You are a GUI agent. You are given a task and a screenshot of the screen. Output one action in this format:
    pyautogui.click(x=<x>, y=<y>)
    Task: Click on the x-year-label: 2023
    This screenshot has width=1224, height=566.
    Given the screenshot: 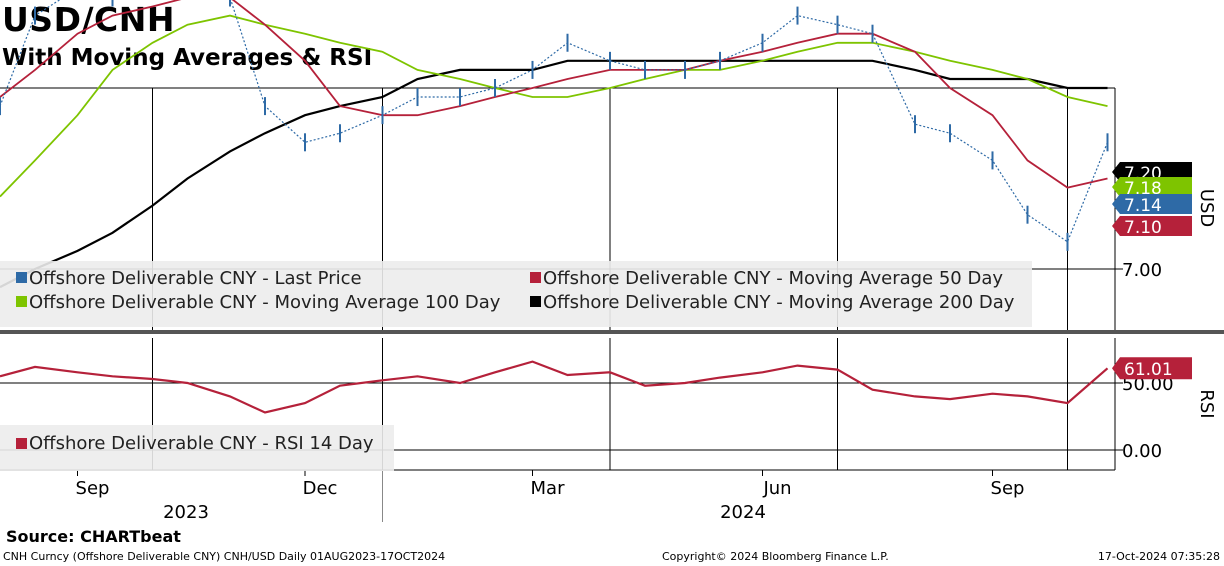 What is the action you would take?
    pyautogui.click(x=186, y=512)
    